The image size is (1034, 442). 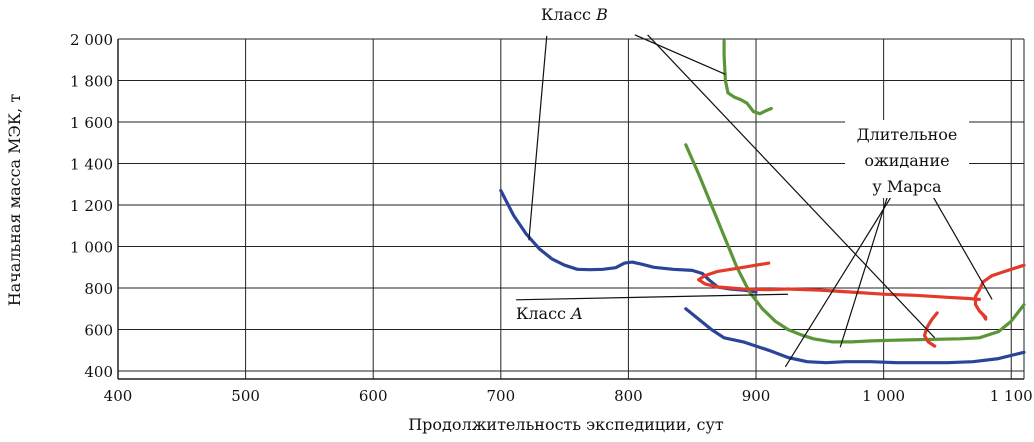 What do you see at coordinates (118, 396) in the screenshot?
I see `x-tick-label: 400` at bounding box center [118, 396].